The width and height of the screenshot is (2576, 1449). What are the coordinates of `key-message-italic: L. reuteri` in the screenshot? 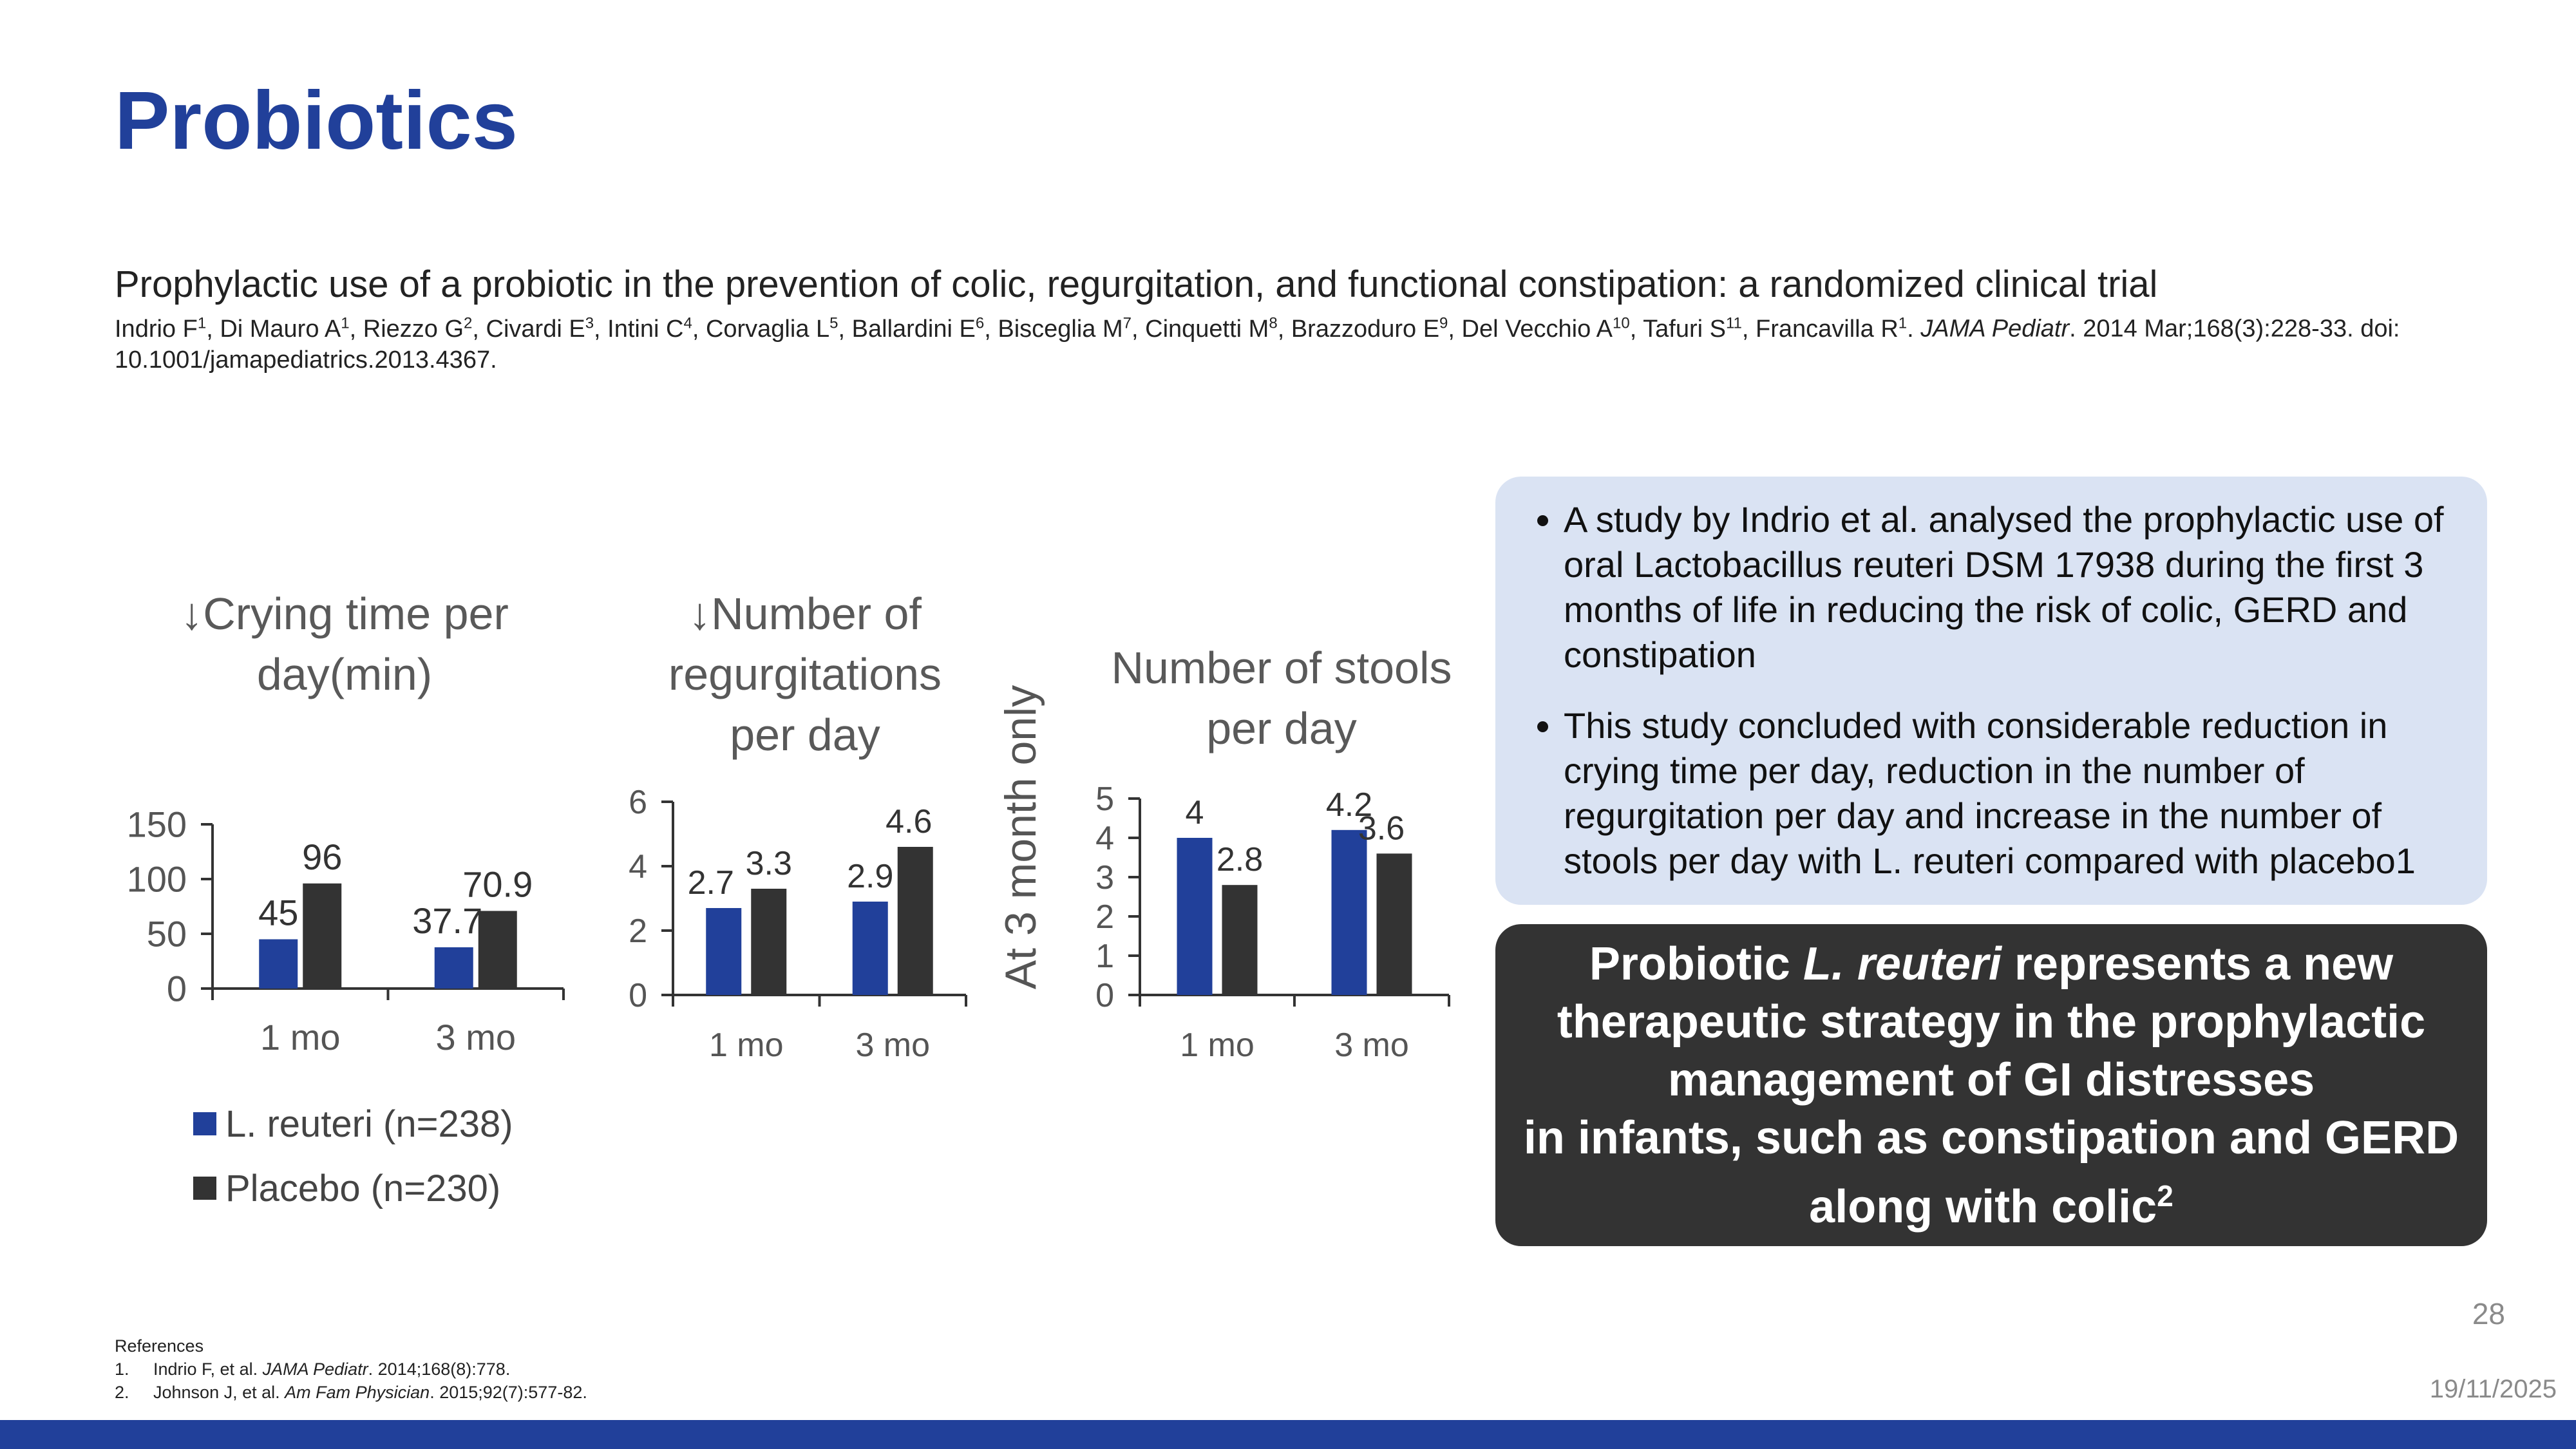 It's located at (1902, 964).